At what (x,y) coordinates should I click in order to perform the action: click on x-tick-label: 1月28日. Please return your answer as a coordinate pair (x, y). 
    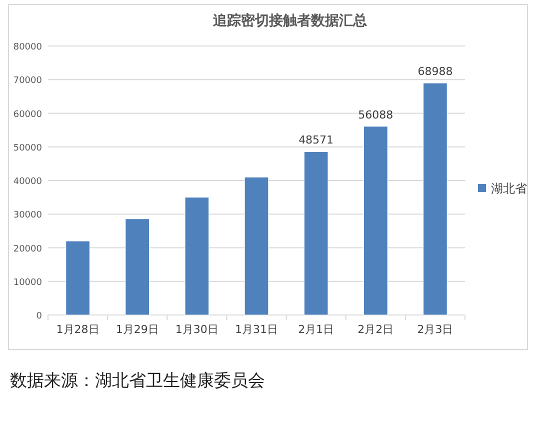
    Looking at the image, I should click on (78, 329).